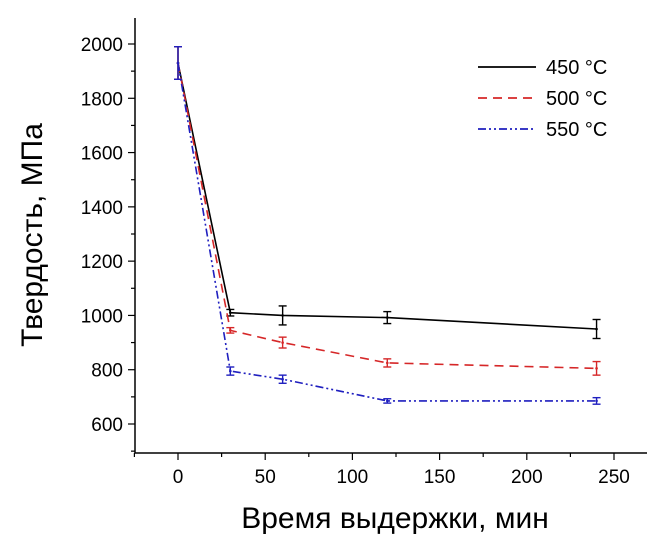  I want to click on y-axis-title: Твердость, МПа, so click(32, 235).